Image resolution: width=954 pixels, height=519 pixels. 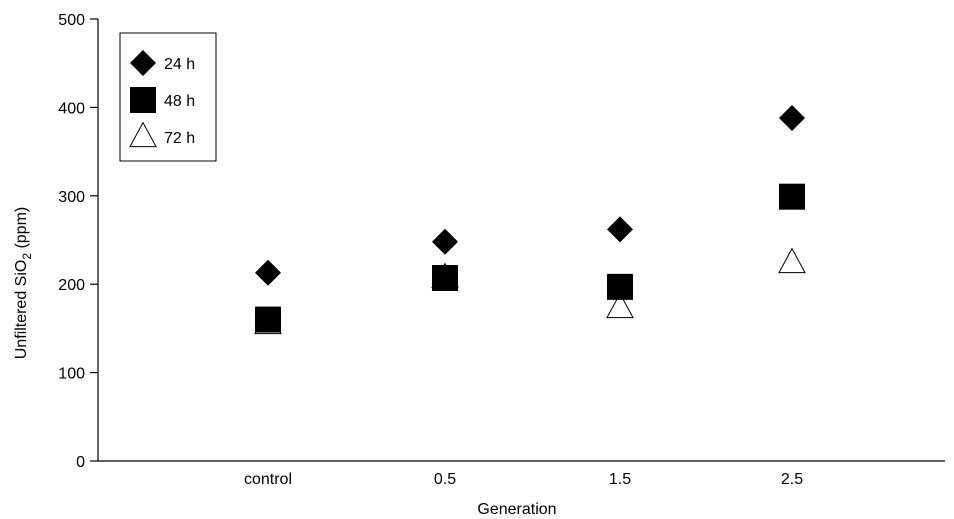 What do you see at coordinates (71, 285) in the screenshot?
I see `y-tick-label: 200` at bounding box center [71, 285].